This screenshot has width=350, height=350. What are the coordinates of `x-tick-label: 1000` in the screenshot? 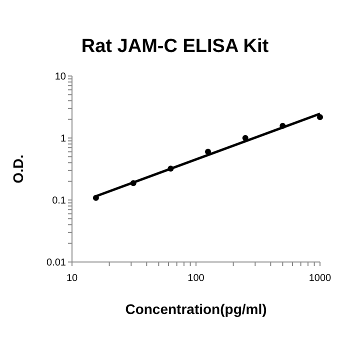 It's located at (320, 278).